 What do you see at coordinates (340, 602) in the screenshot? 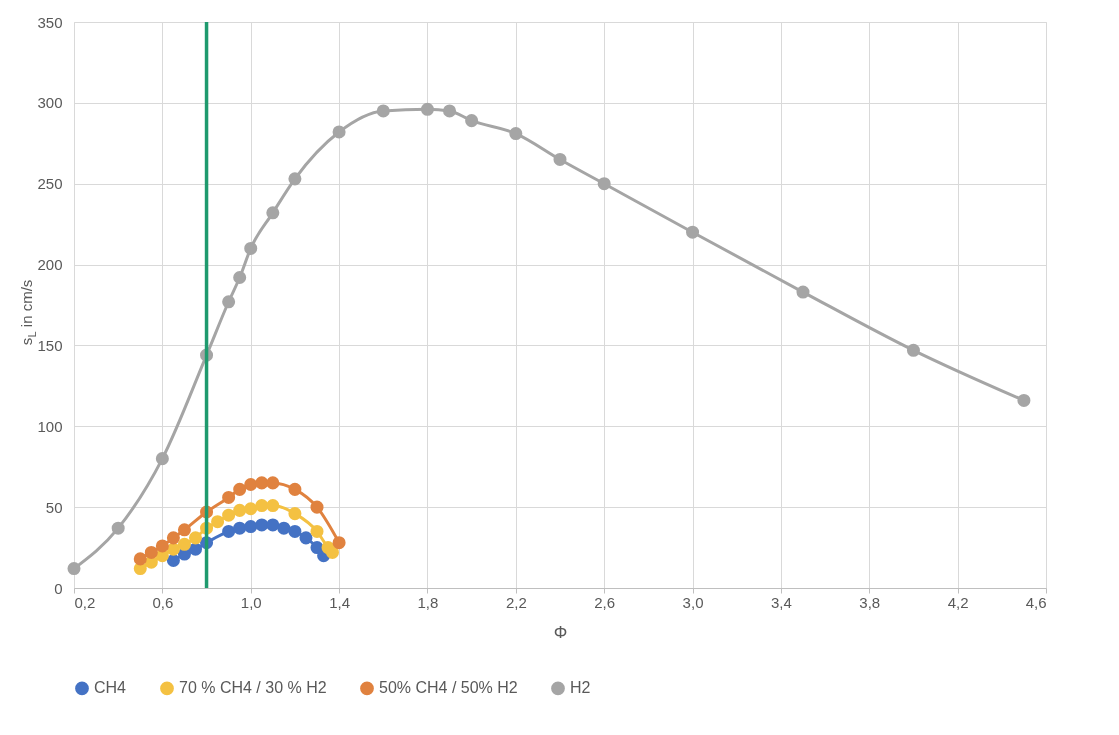
I see `x-tick-label: 1,4` at bounding box center [340, 602].